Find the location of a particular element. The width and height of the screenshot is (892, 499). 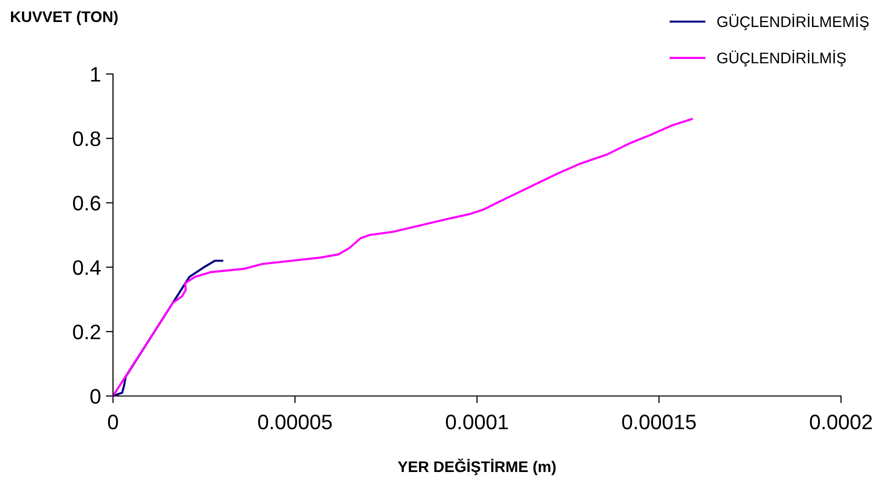

y-tick-label: 0.8 is located at coordinates (86, 138).